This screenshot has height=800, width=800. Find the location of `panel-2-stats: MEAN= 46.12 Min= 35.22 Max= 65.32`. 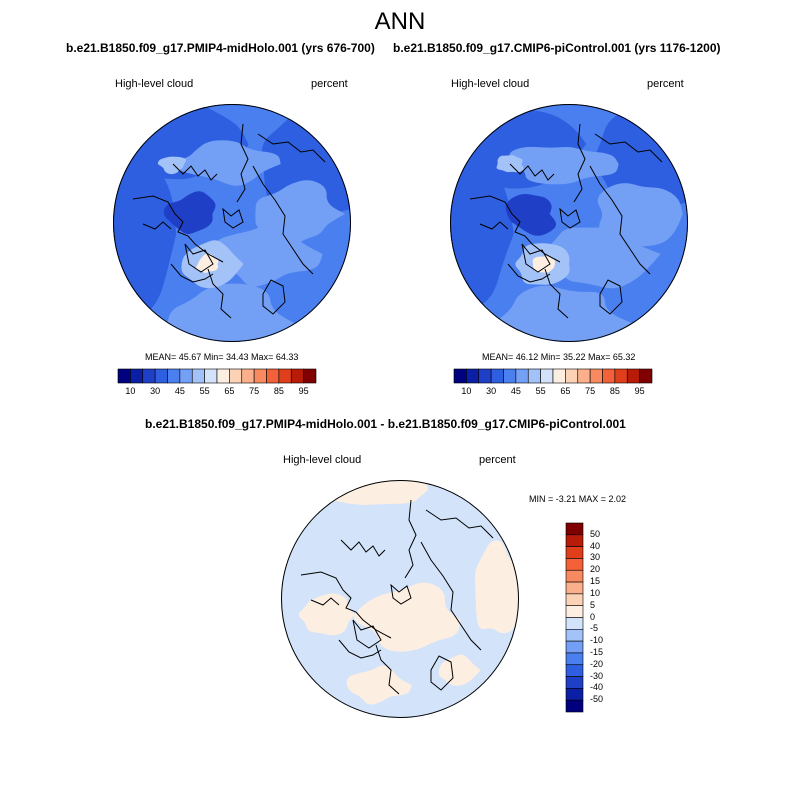

panel-2-stats: MEAN= 46.12 Min= 35.22 Max= 65.32 is located at coordinates (559, 357).